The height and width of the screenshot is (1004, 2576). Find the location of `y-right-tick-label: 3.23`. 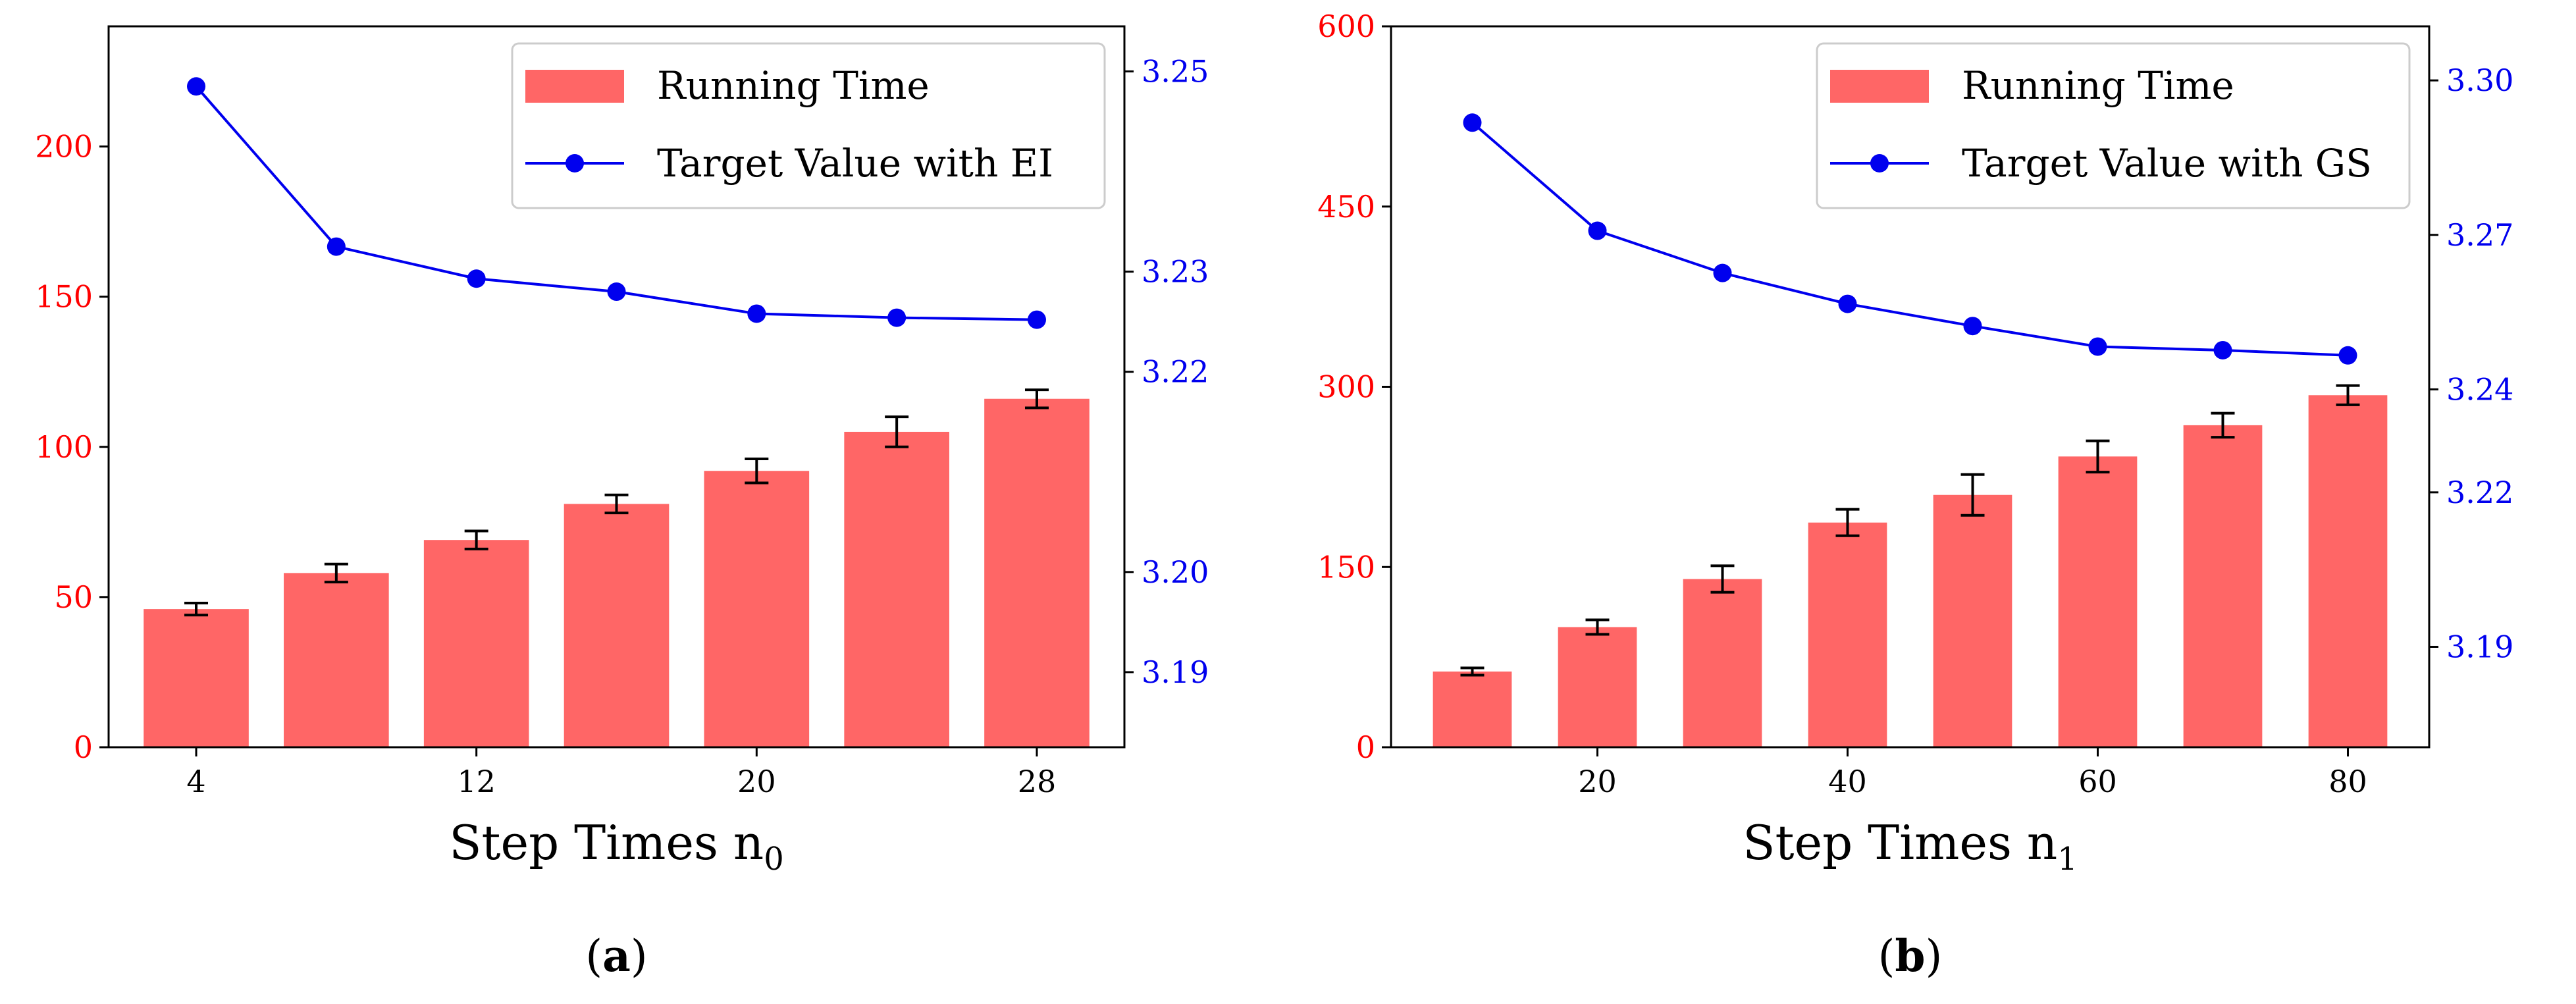

y-right-tick-label: 3.23 is located at coordinates (1175, 272).